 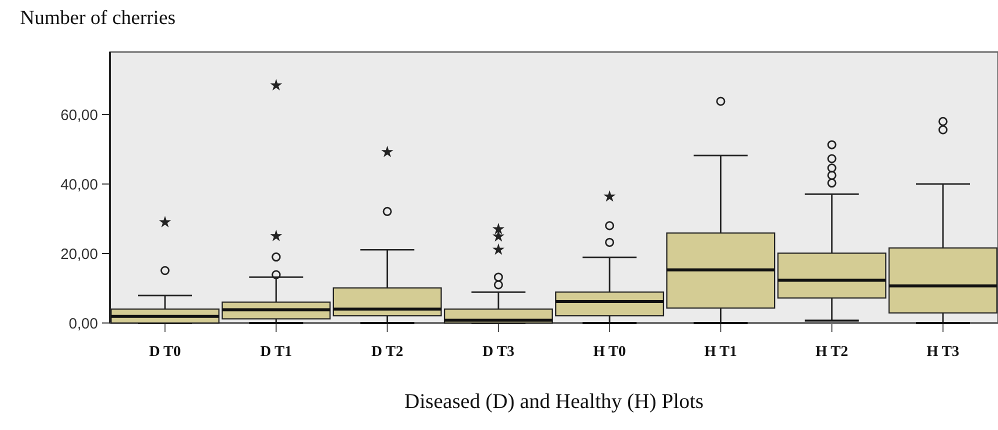 What do you see at coordinates (387, 352) in the screenshot?
I see `x-tick-label: D T2` at bounding box center [387, 352].